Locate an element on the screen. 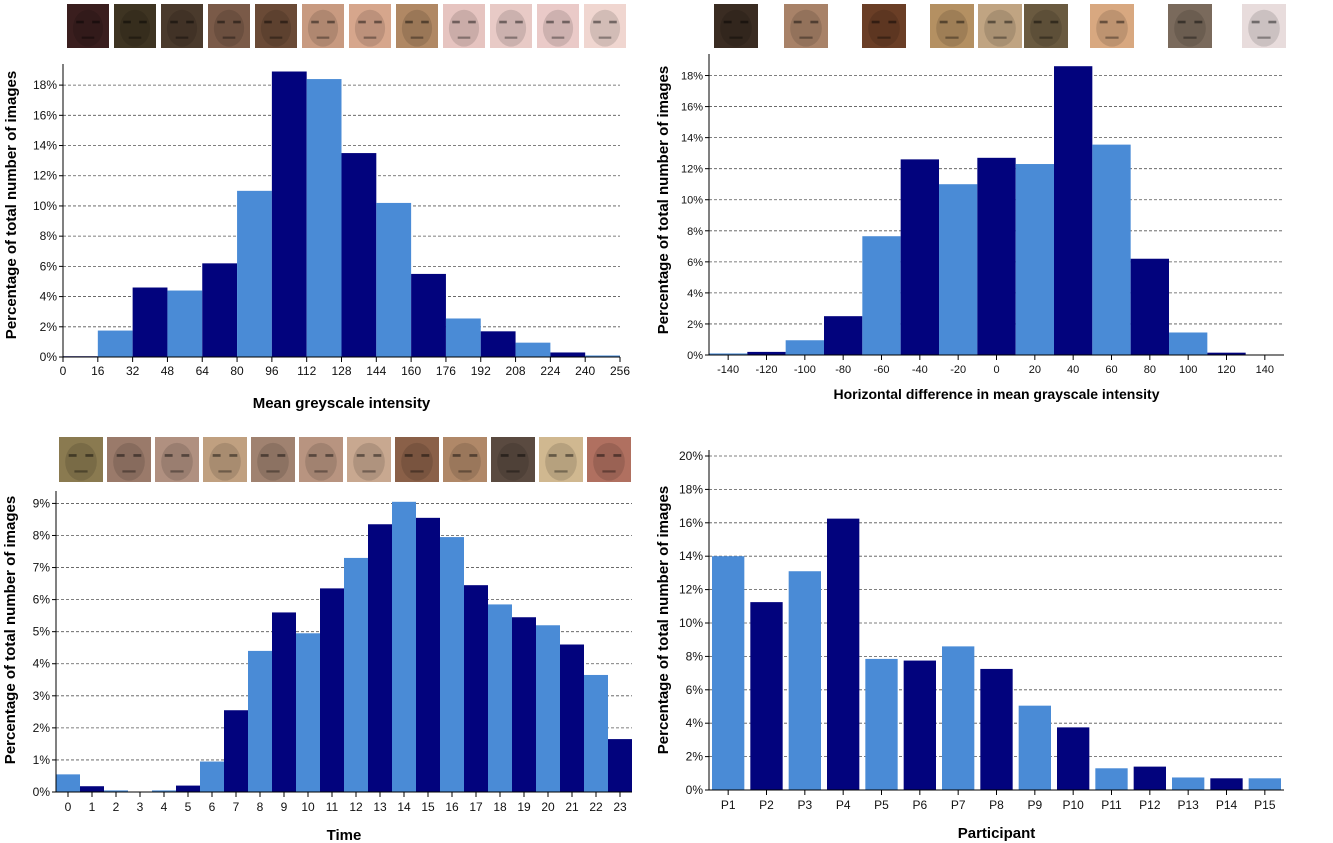  x-tick-label: 18 is located at coordinates (500, 807).